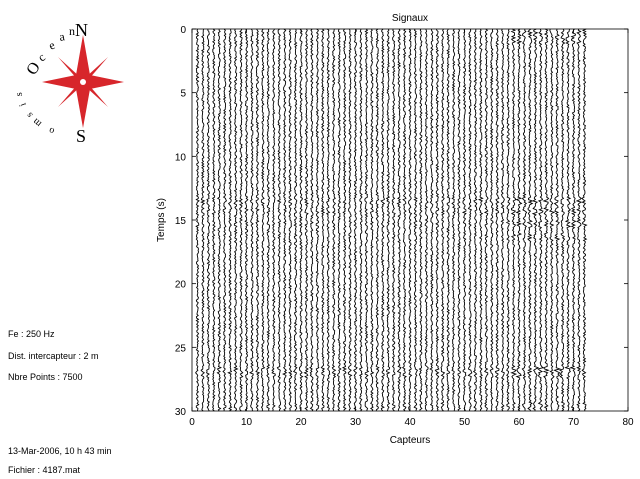 Image resolution: width=640 pixels, height=479 pixels. Describe the element at coordinates (62, 82) in the screenshot. I see `star-west-point` at that location.